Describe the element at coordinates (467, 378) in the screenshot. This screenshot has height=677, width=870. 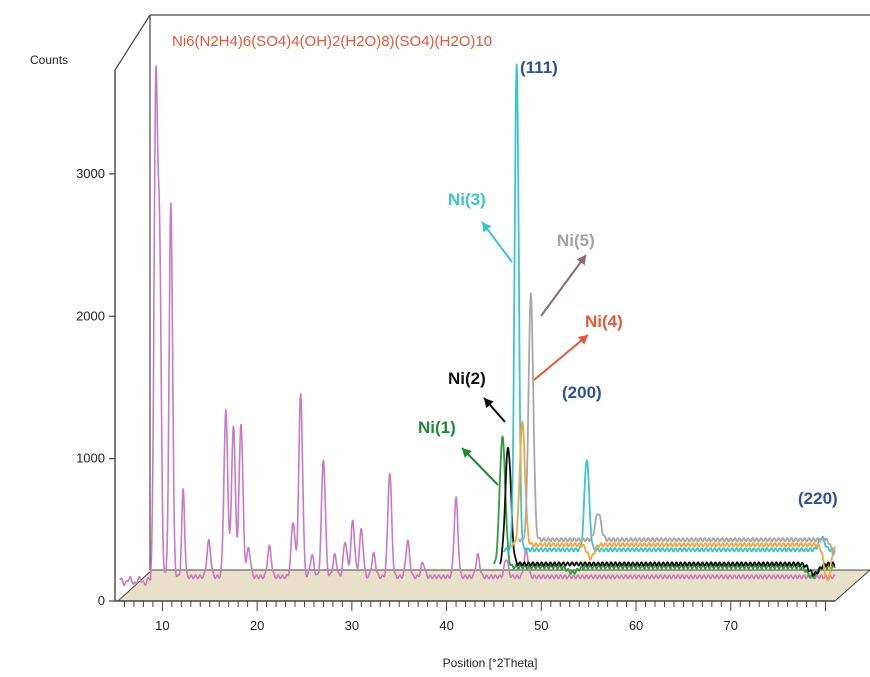
I see `peak-annotation: Ni(2)` at that location.